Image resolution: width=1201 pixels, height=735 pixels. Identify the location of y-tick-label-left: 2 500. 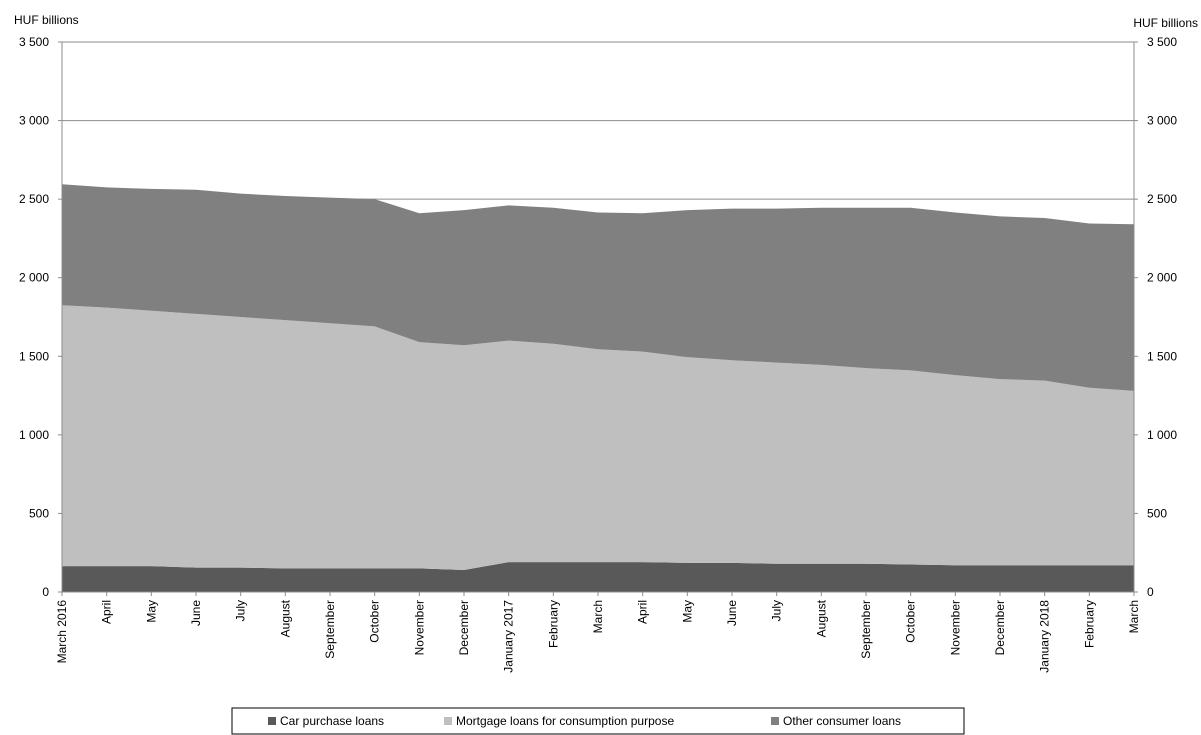
(34, 199).